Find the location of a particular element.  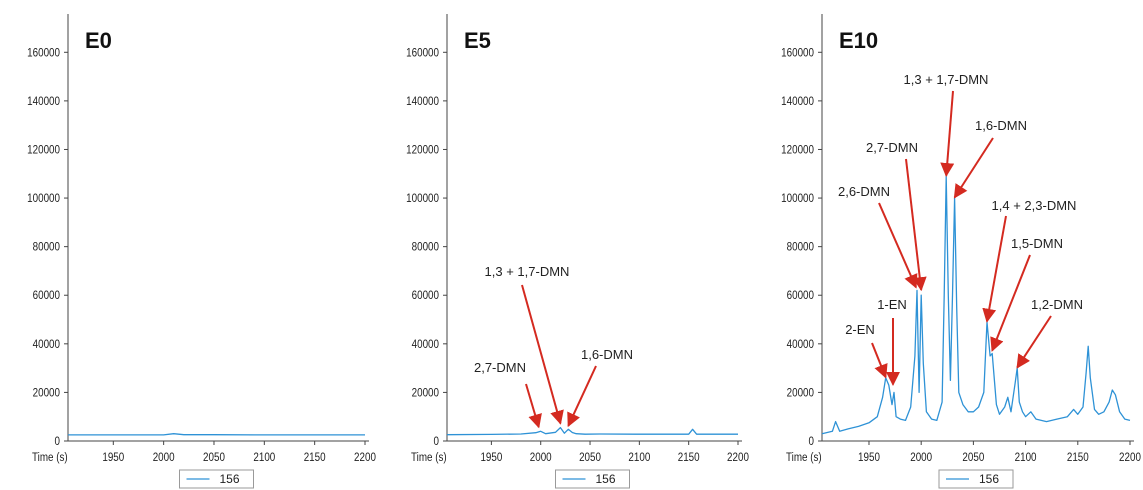

peak-label: 2-EN is located at coordinates (860, 329).